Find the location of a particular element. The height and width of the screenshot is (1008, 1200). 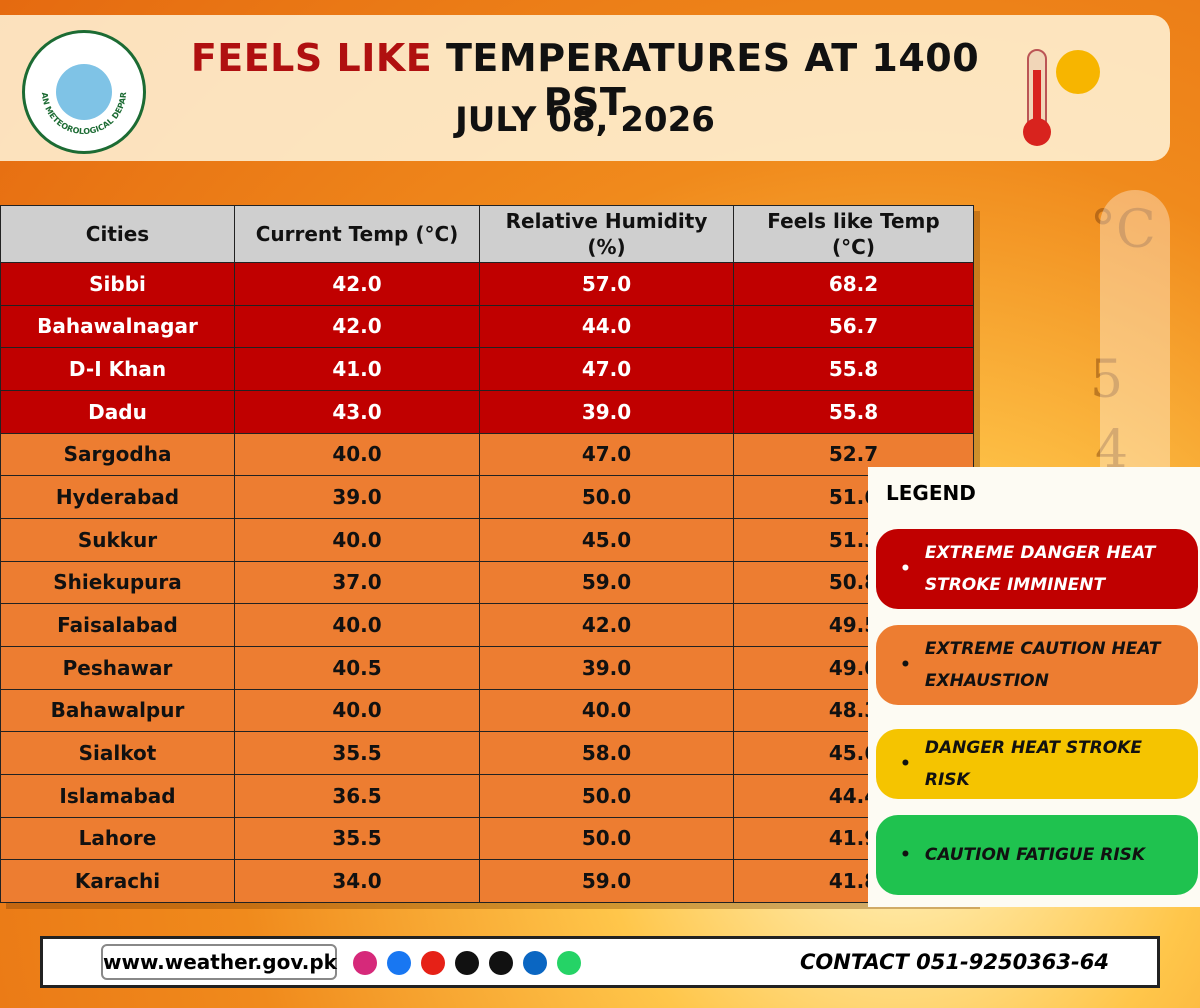

title: FEELS LIKE TEMPERATURES AT 1400 PST is located at coordinates (585, 80).